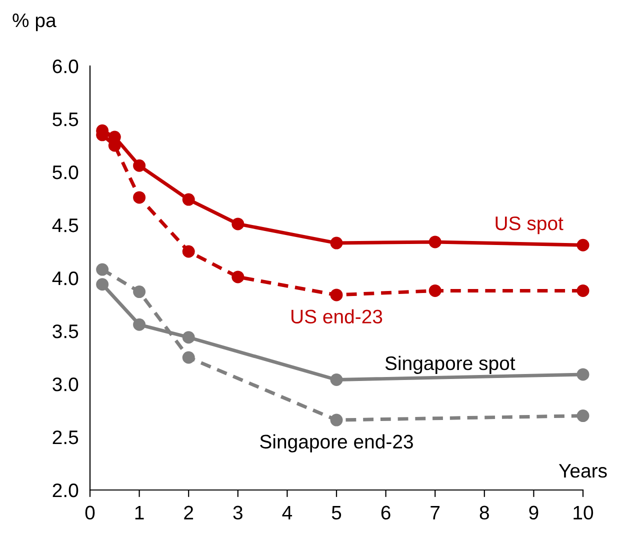 The height and width of the screenshot is (538, 619). I want to click on y-axis-title: % pa, so click(34, 23).